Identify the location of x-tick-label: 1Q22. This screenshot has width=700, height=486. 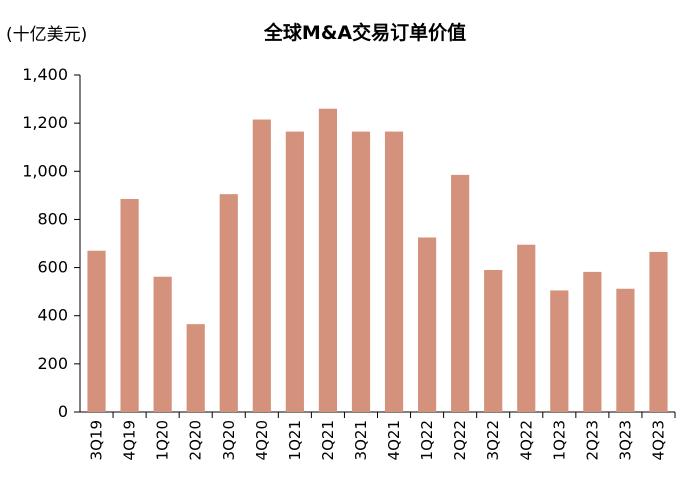
(427, 440).